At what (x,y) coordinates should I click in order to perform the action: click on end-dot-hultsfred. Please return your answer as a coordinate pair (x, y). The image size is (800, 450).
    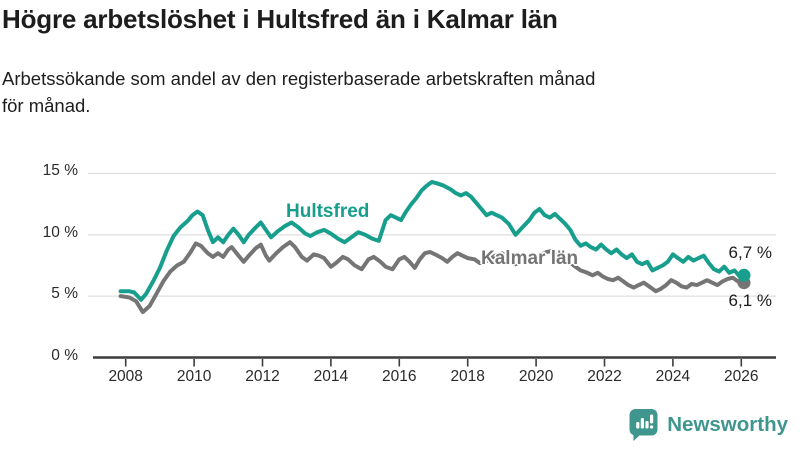
    Looking at the image, I should click on (744, 275).